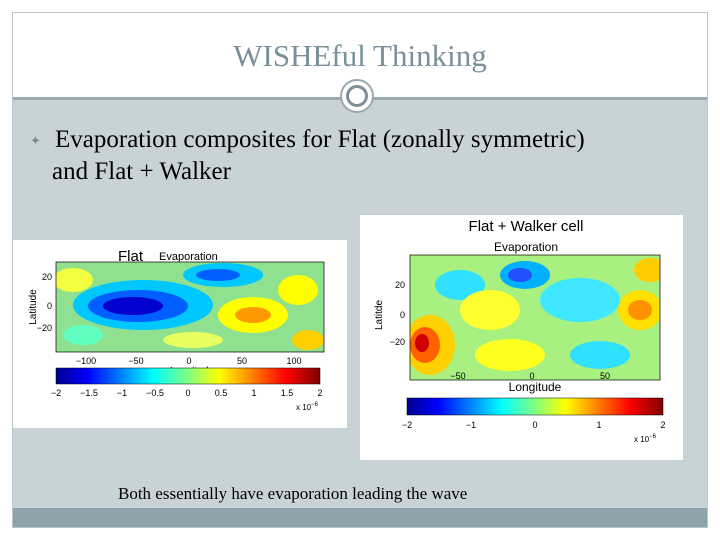 This screenshot has width=720, height=540. What do you see at coordinates (49, 306) in the screenshot?
I see `flat-ytick: 0` at bounding box center [49, 306].